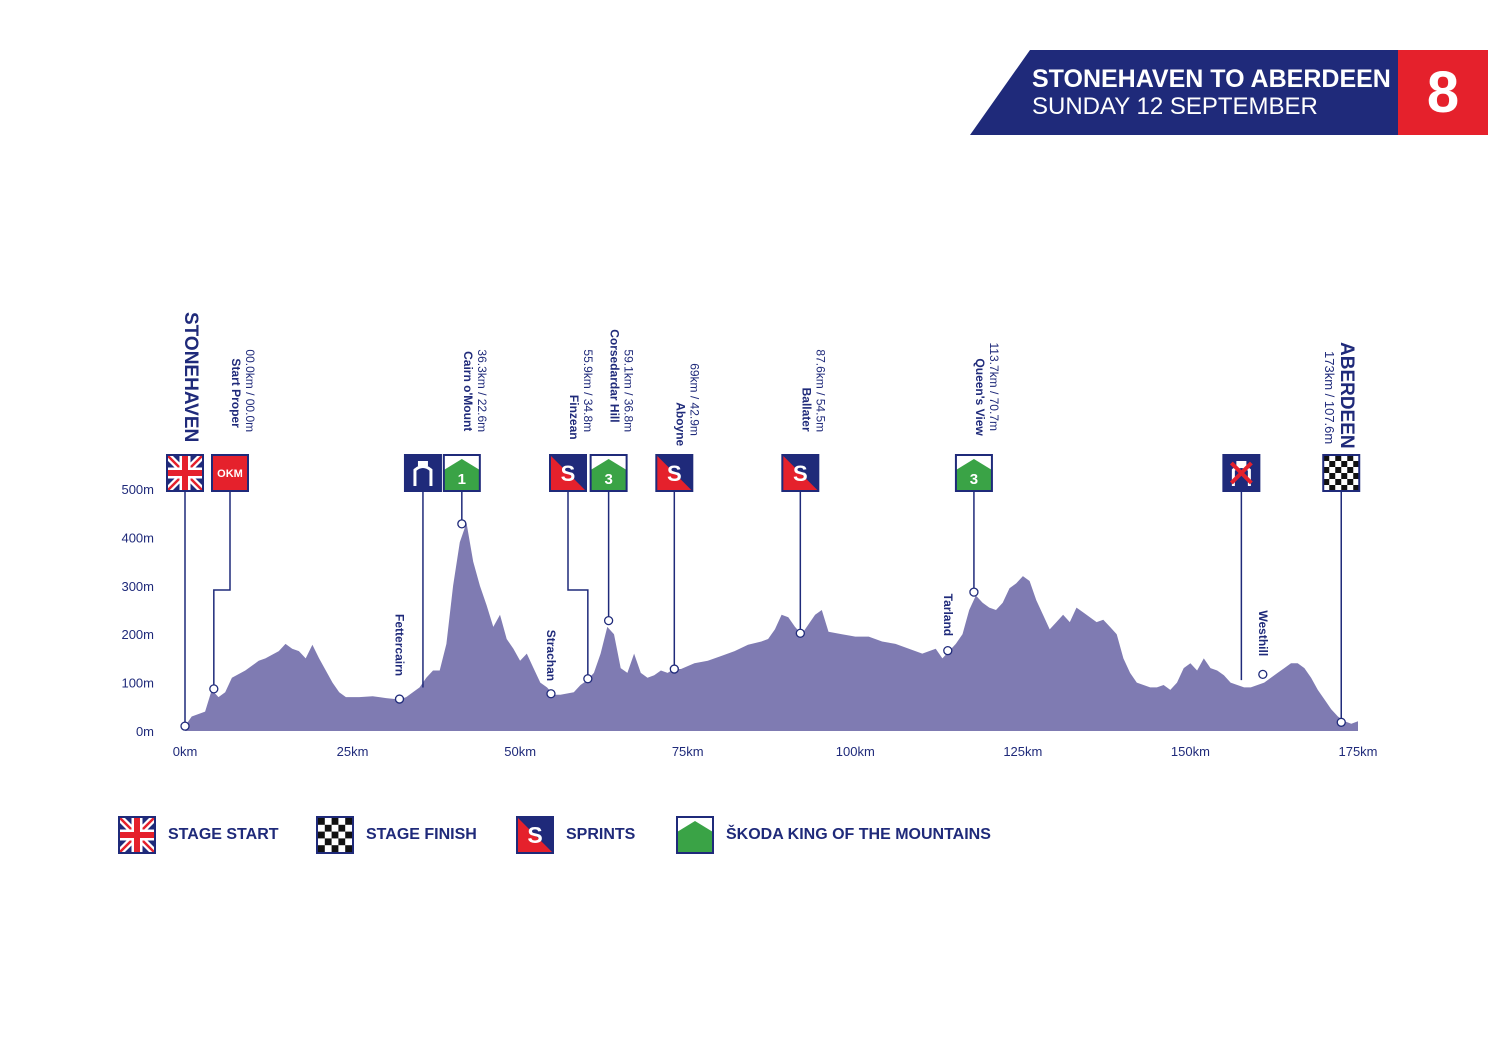 The width and height of the screenshot is (1488, 1052). I want to click on x-tick-label: 175km, so click(1357, 751).